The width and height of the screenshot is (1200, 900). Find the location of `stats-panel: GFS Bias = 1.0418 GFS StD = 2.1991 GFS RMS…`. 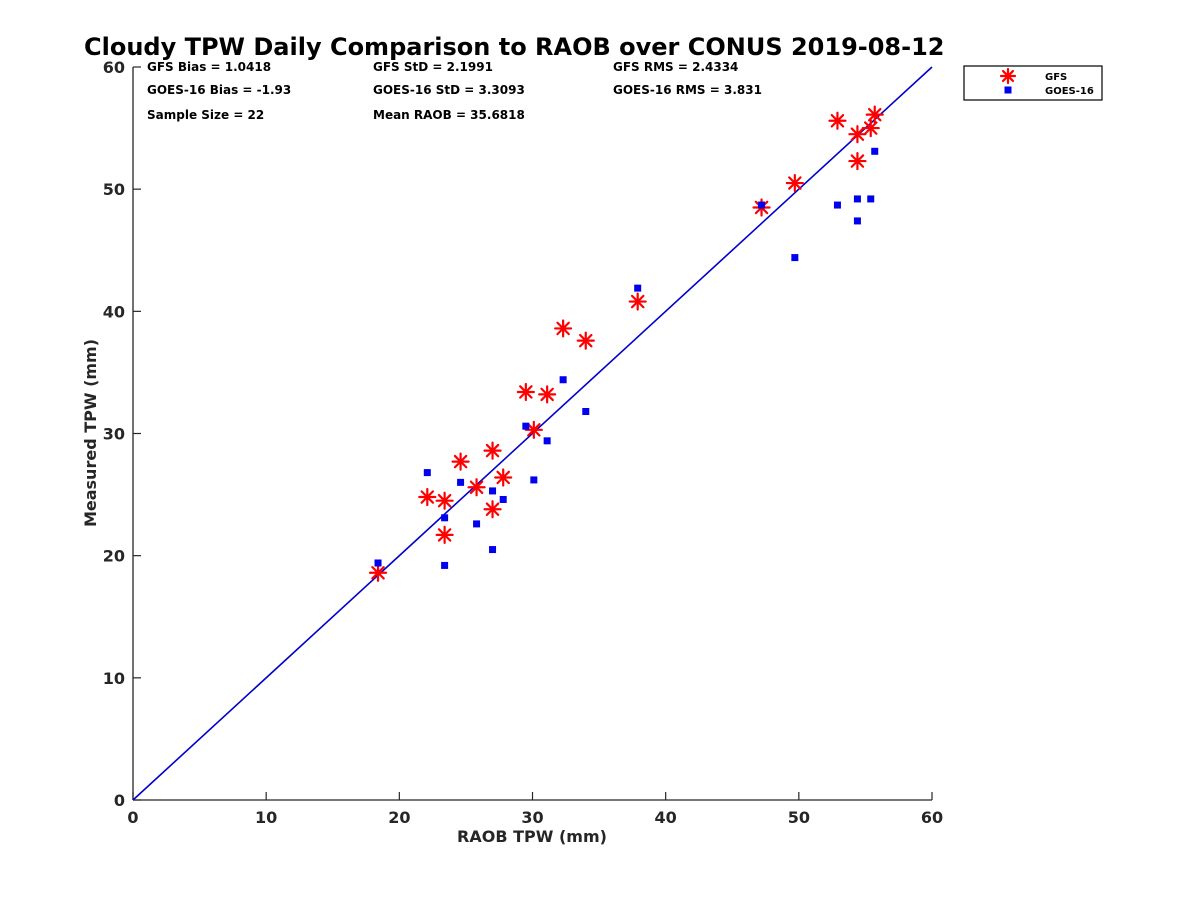

stats-panel: GFS Bias = 1.0418 GFS StD = 2.1991 GFS RMS… is located at coordinates (454, 91).